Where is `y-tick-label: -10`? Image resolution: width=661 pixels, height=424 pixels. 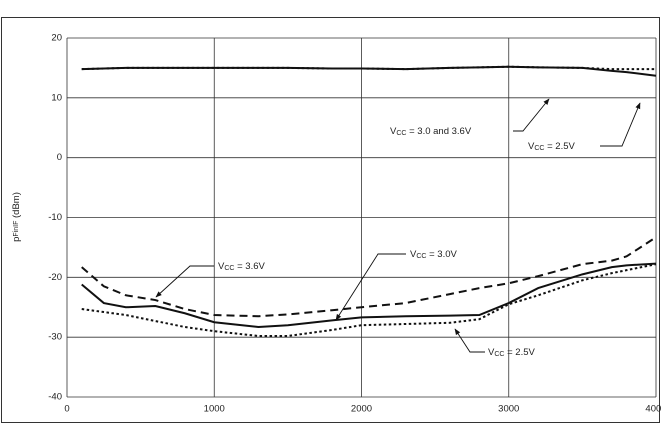
y-tick-label: -10 is located at coordinates (55, 217).